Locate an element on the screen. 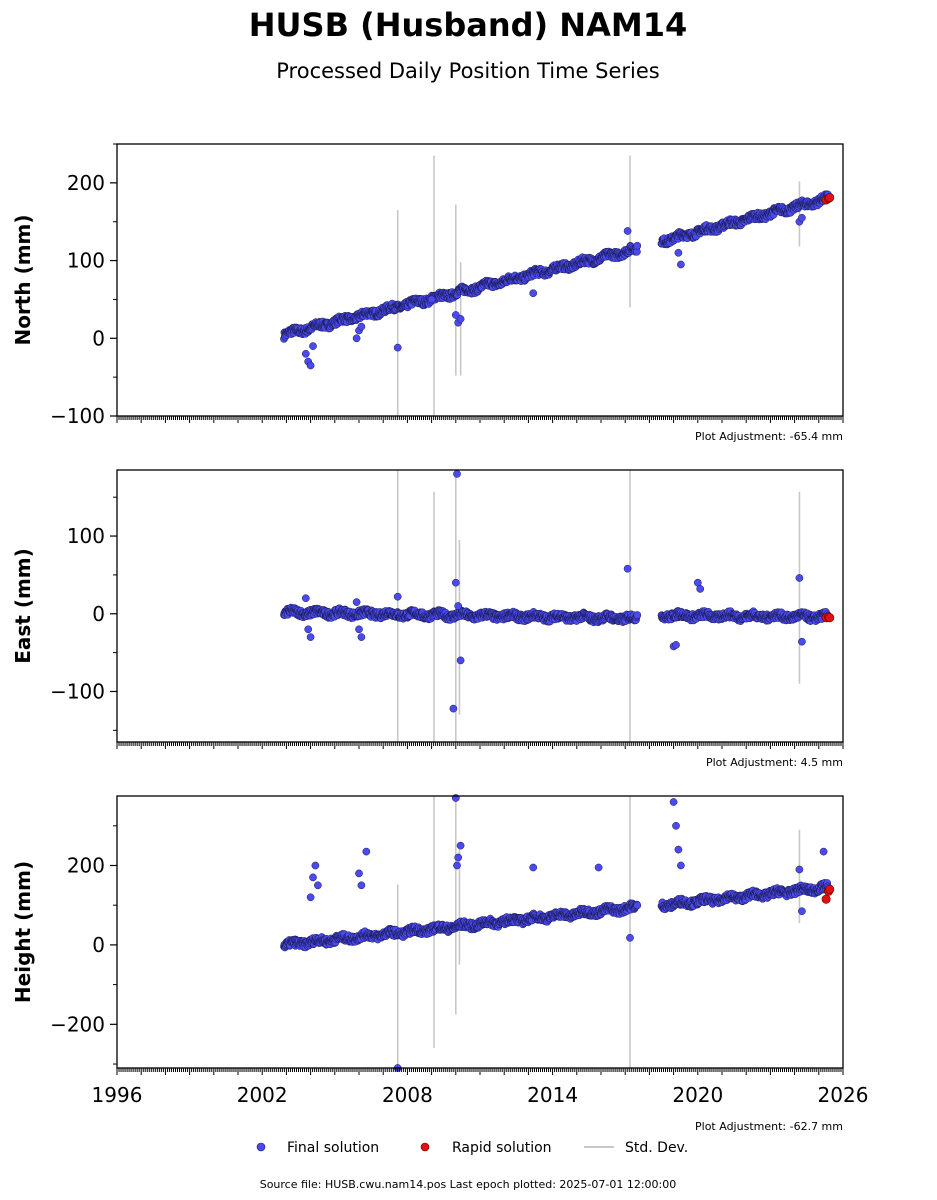  x-tick-label: 2020 is located at coordinates (697, 1095).